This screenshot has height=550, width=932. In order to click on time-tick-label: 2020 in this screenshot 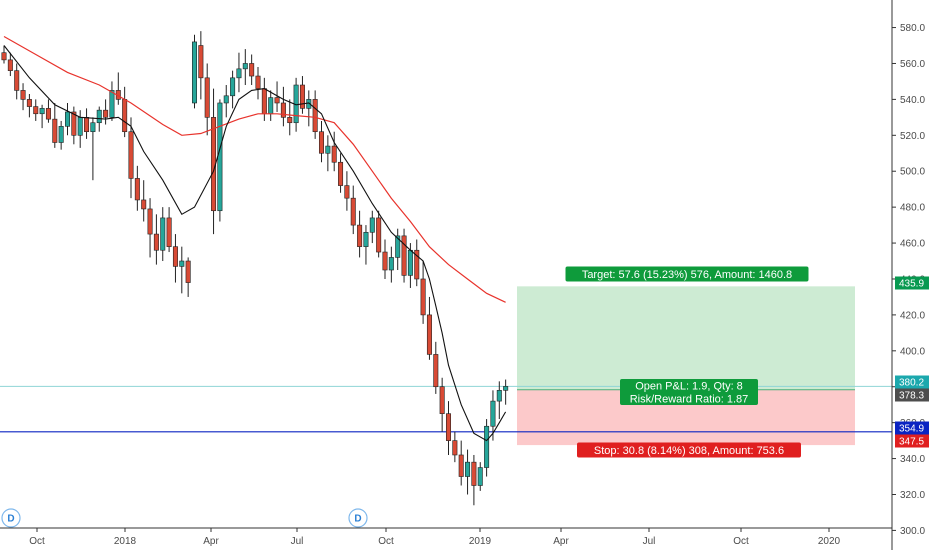, I will do `click(829, 541)`.